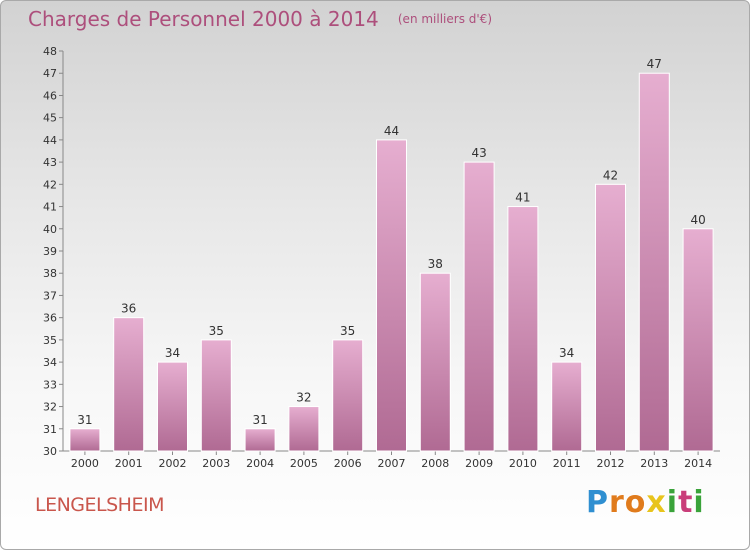  What do you see at coordinates (50, 384) in the screenshot?
I see `y-tick-label: 33` at bounding box center [50, 384].